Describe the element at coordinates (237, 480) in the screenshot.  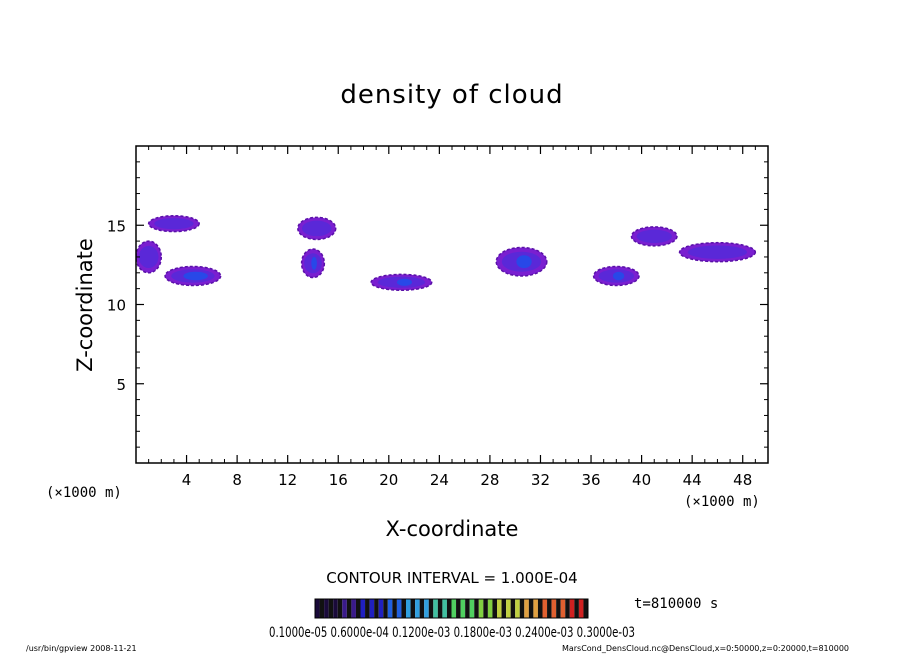
I see `x-tick-label: 8` at that location.